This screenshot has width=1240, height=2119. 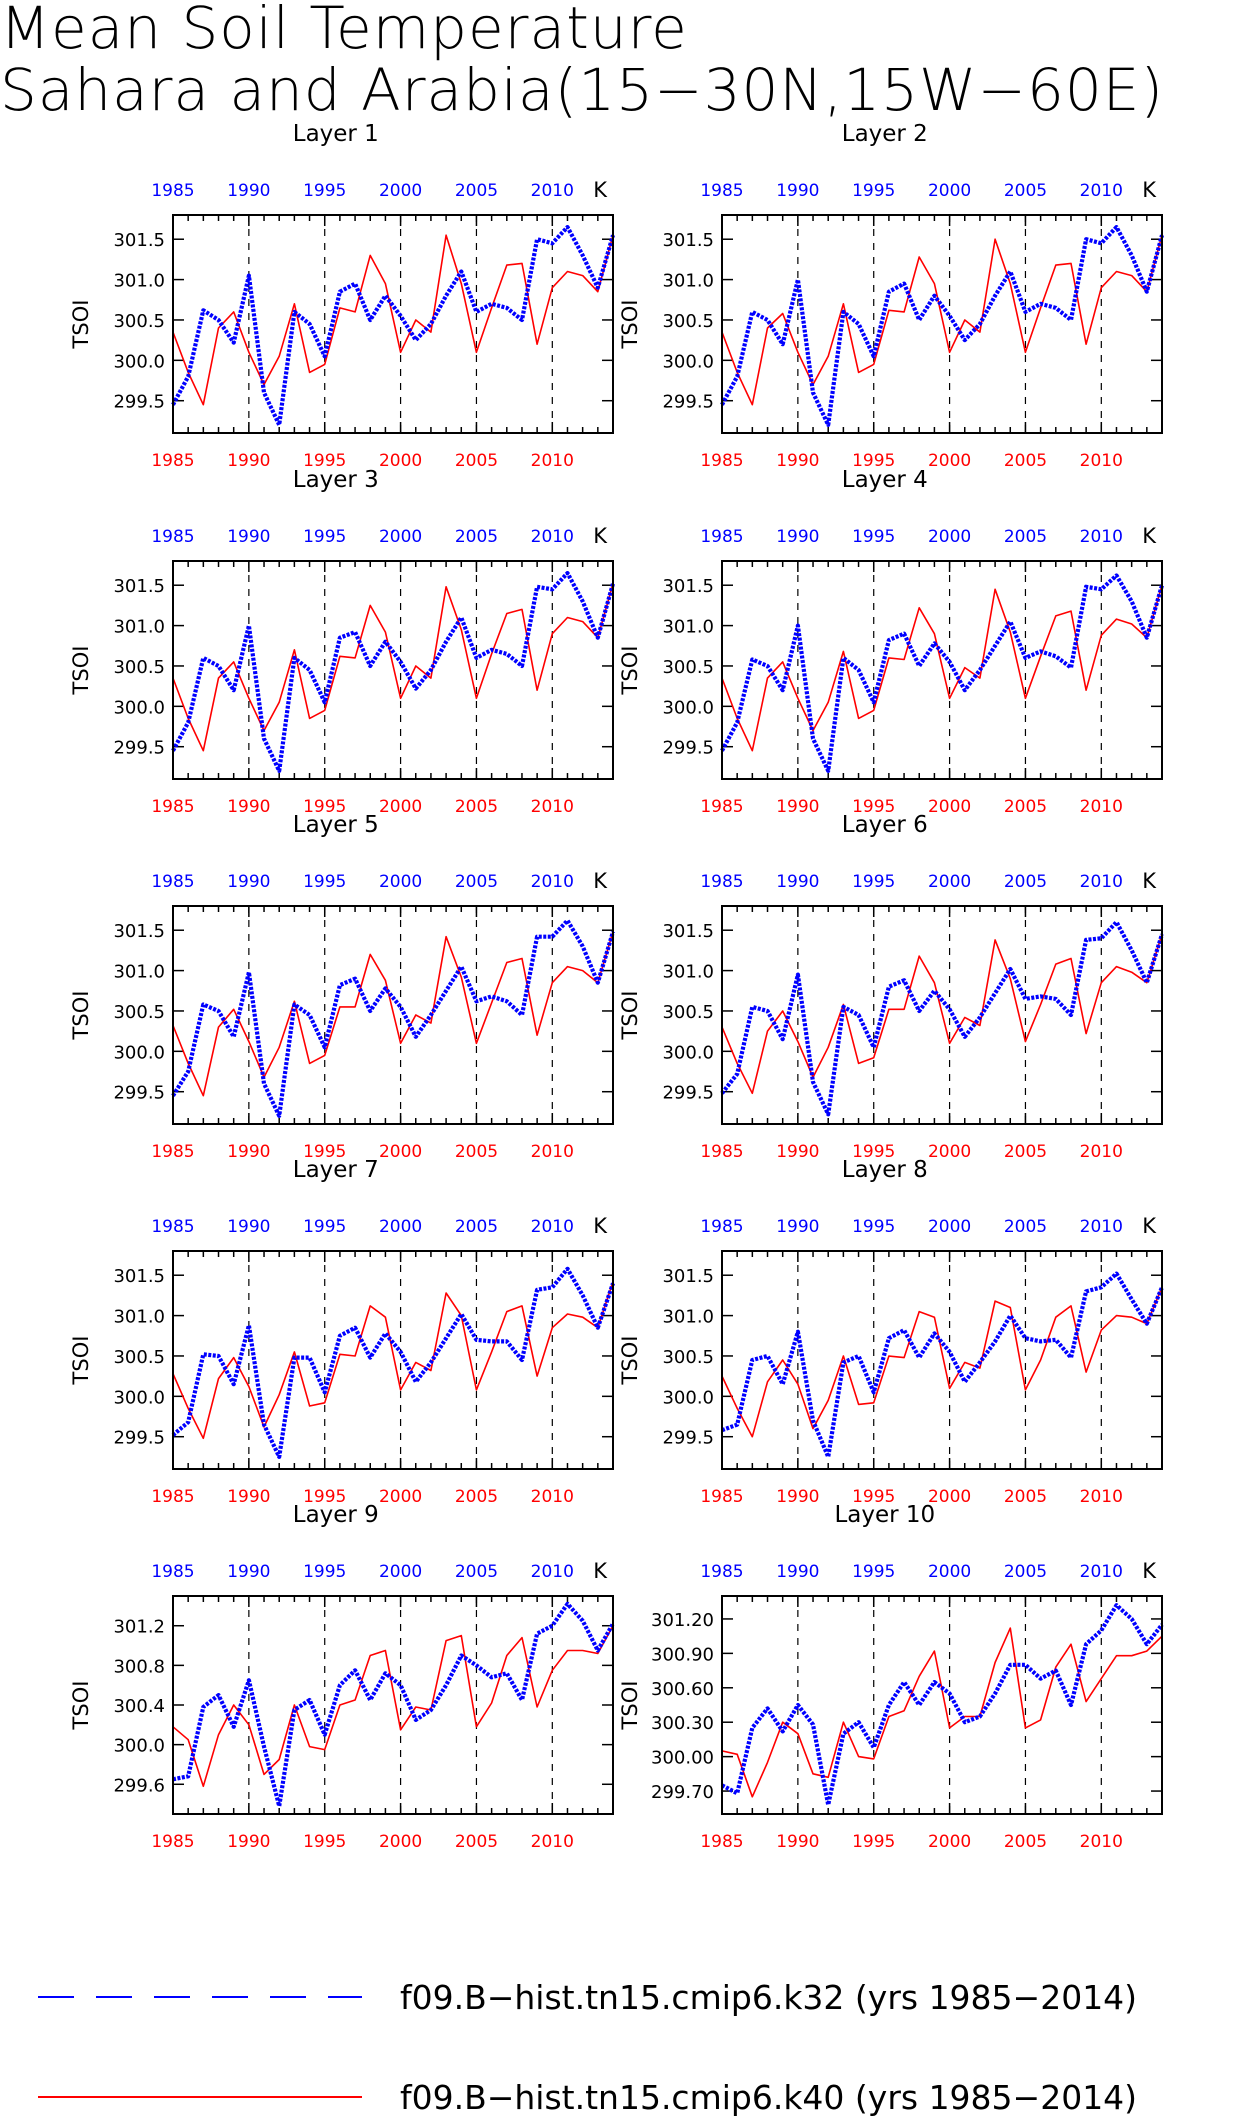 I want to click on panel-title: Layer 9, so click(x=336, y=1515).